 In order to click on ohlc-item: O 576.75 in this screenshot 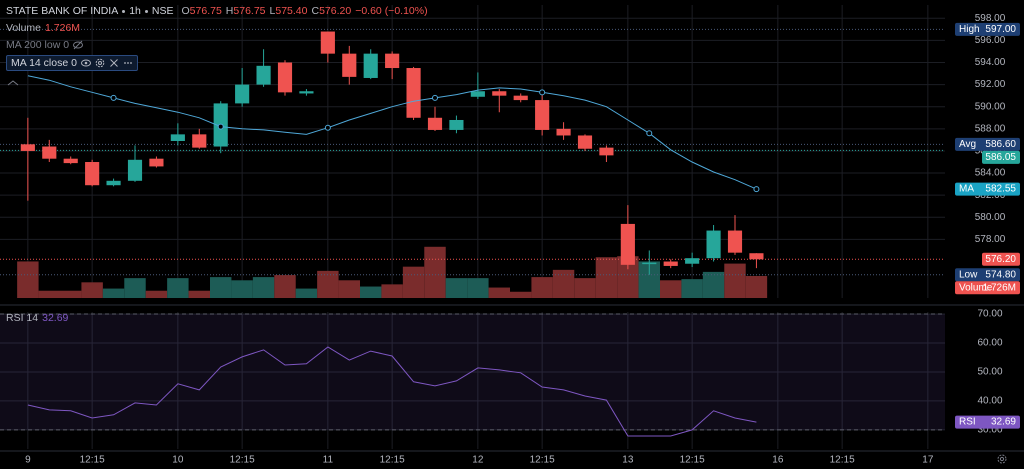, I will do `click(202, 11)`.